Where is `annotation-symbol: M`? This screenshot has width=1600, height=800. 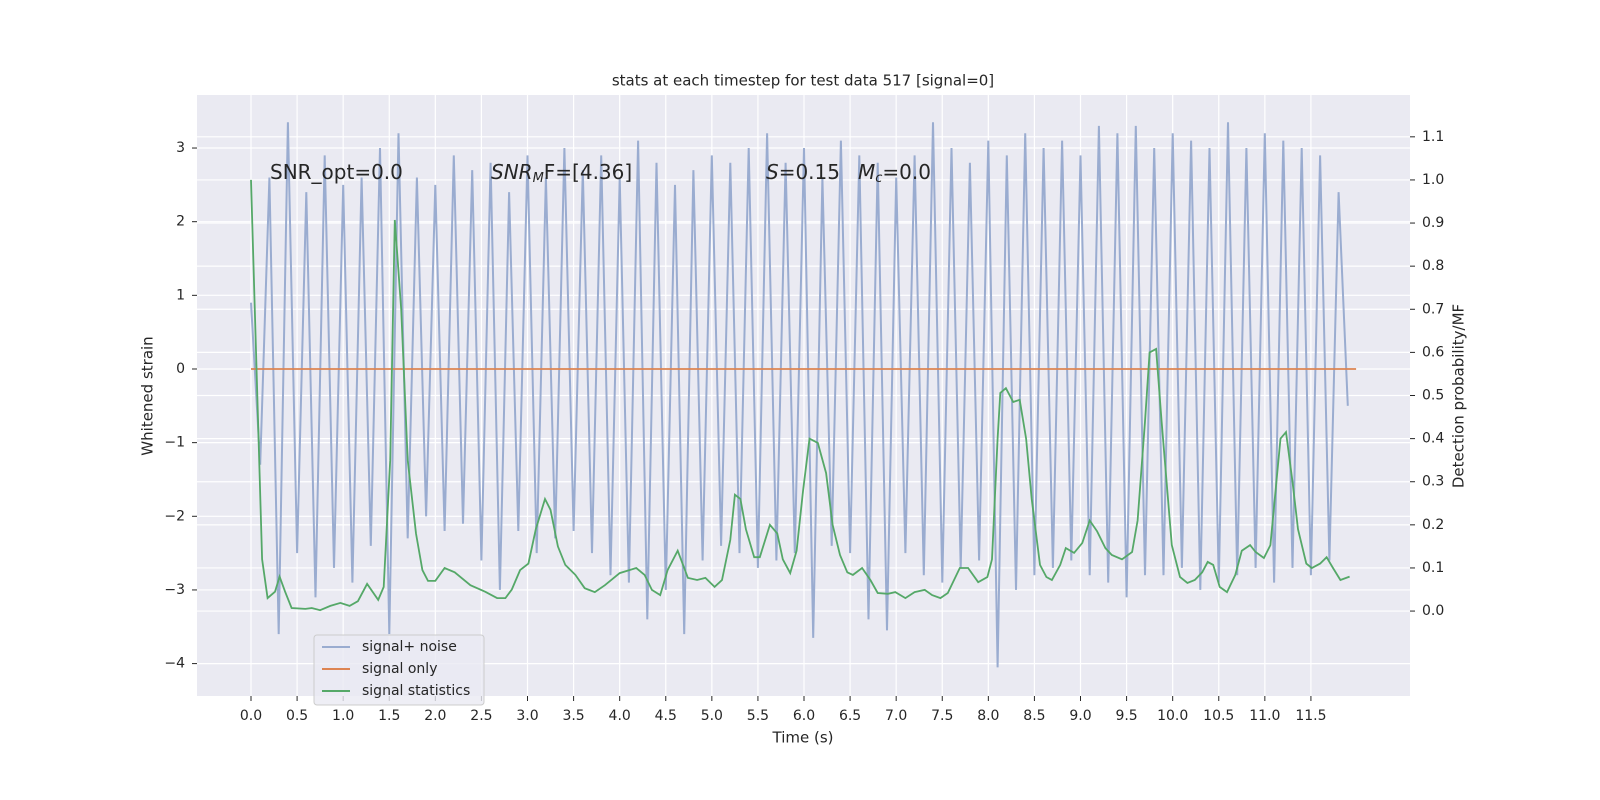
annotation-symbol: M is located at coordinates (866, 172).